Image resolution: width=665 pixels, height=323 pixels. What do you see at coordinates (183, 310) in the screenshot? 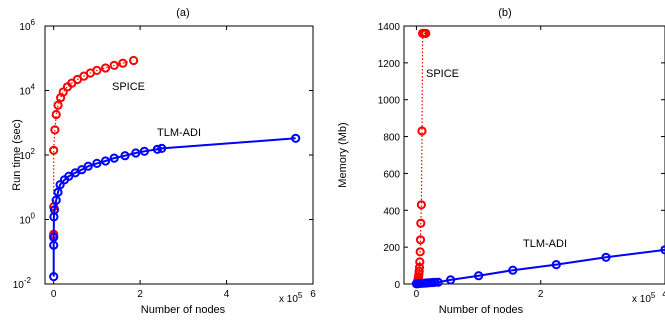
I see `subplot-a-xlabel: Number of nodes` at bounding box center [183, 310].